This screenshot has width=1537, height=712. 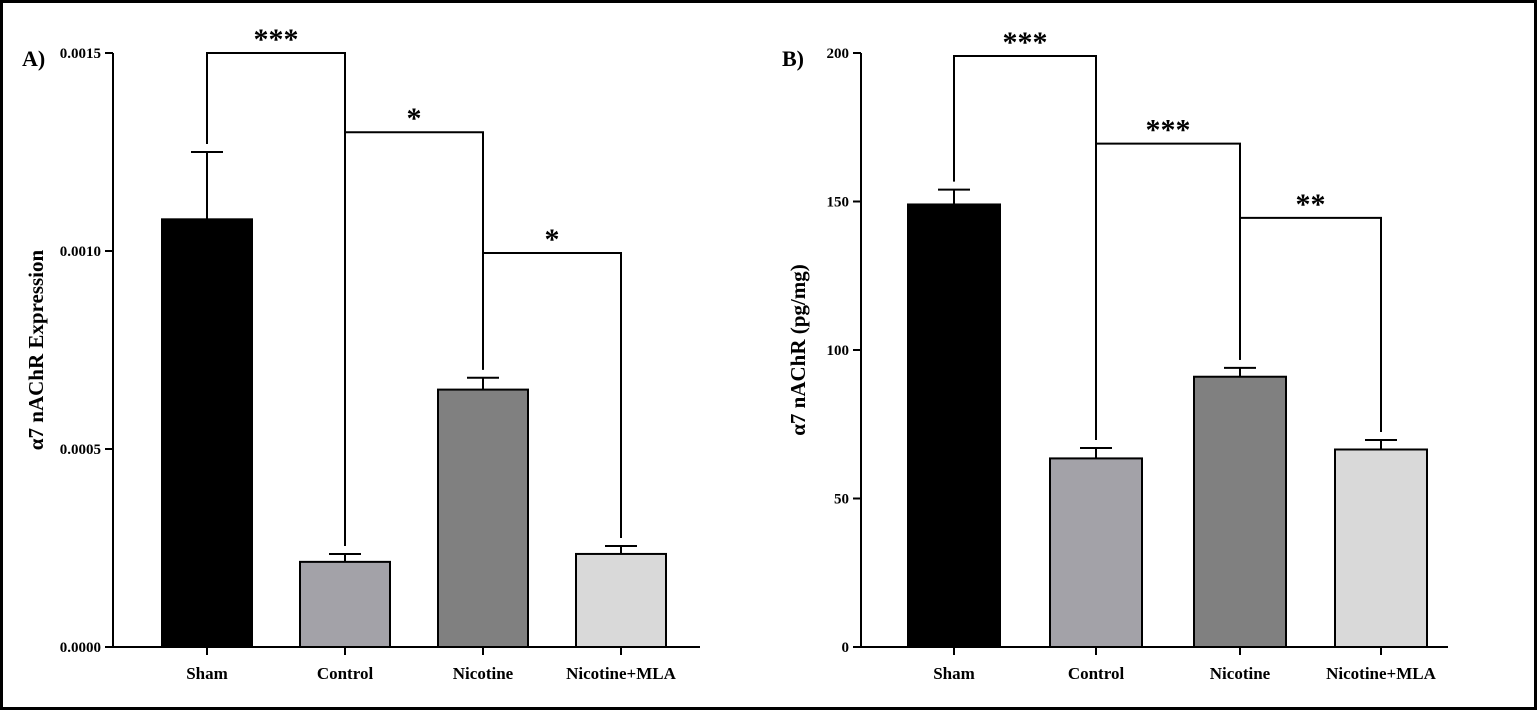 What do you see at coordinates (838, 54) in the screenshot?
I see `y-tick-label: 200` at bounding box center [838, 54].